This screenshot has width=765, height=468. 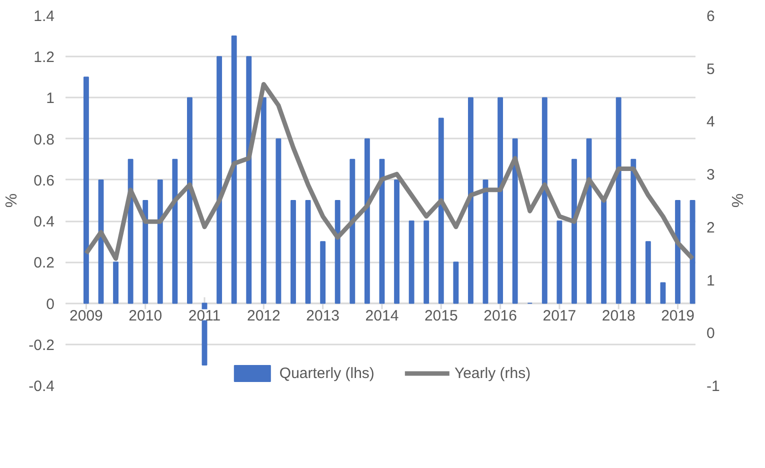 I want to click on y2-tick-label: -1, so click(x=713, y=386).